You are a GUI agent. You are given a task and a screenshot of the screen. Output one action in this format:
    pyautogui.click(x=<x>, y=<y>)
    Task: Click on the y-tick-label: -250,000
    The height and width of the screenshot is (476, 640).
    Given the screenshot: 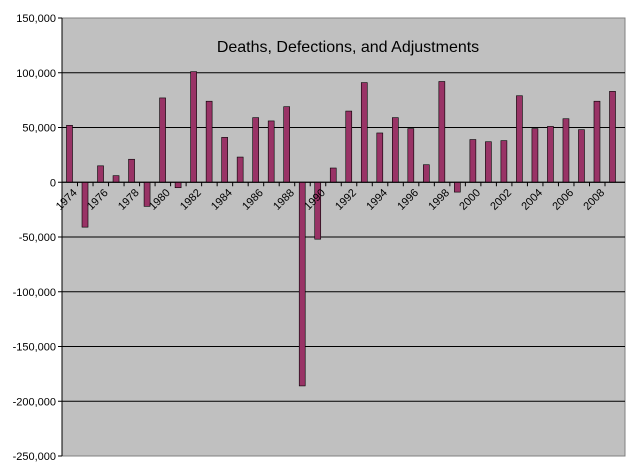 What is the action you would take?
    pyautogui.click(x=34, y=457)
    